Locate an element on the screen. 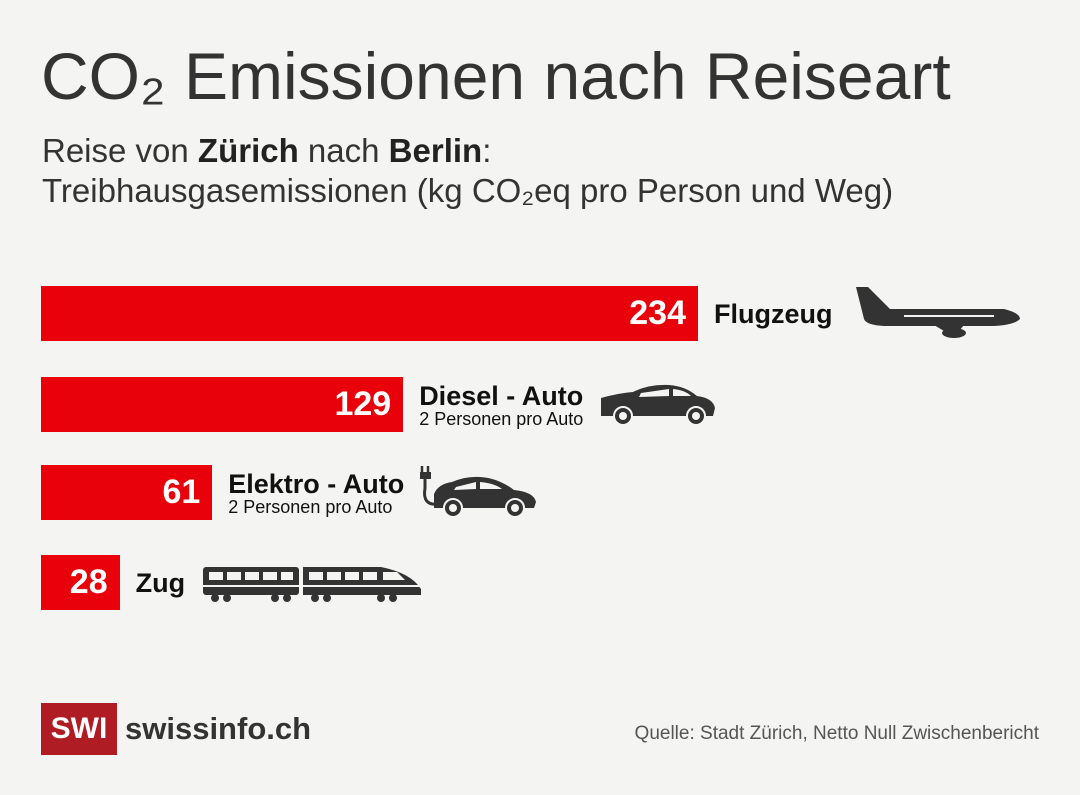 This screenshot has height=795, width=1080. airplane-icon is located at coordinates (938, 312).